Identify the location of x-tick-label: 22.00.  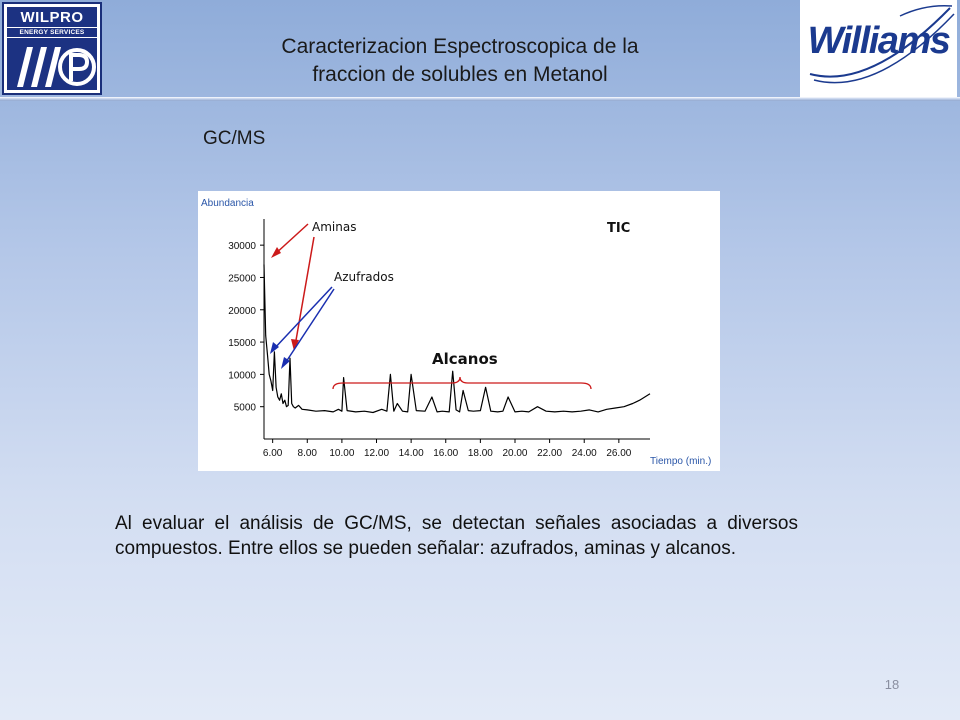
(549, 453).